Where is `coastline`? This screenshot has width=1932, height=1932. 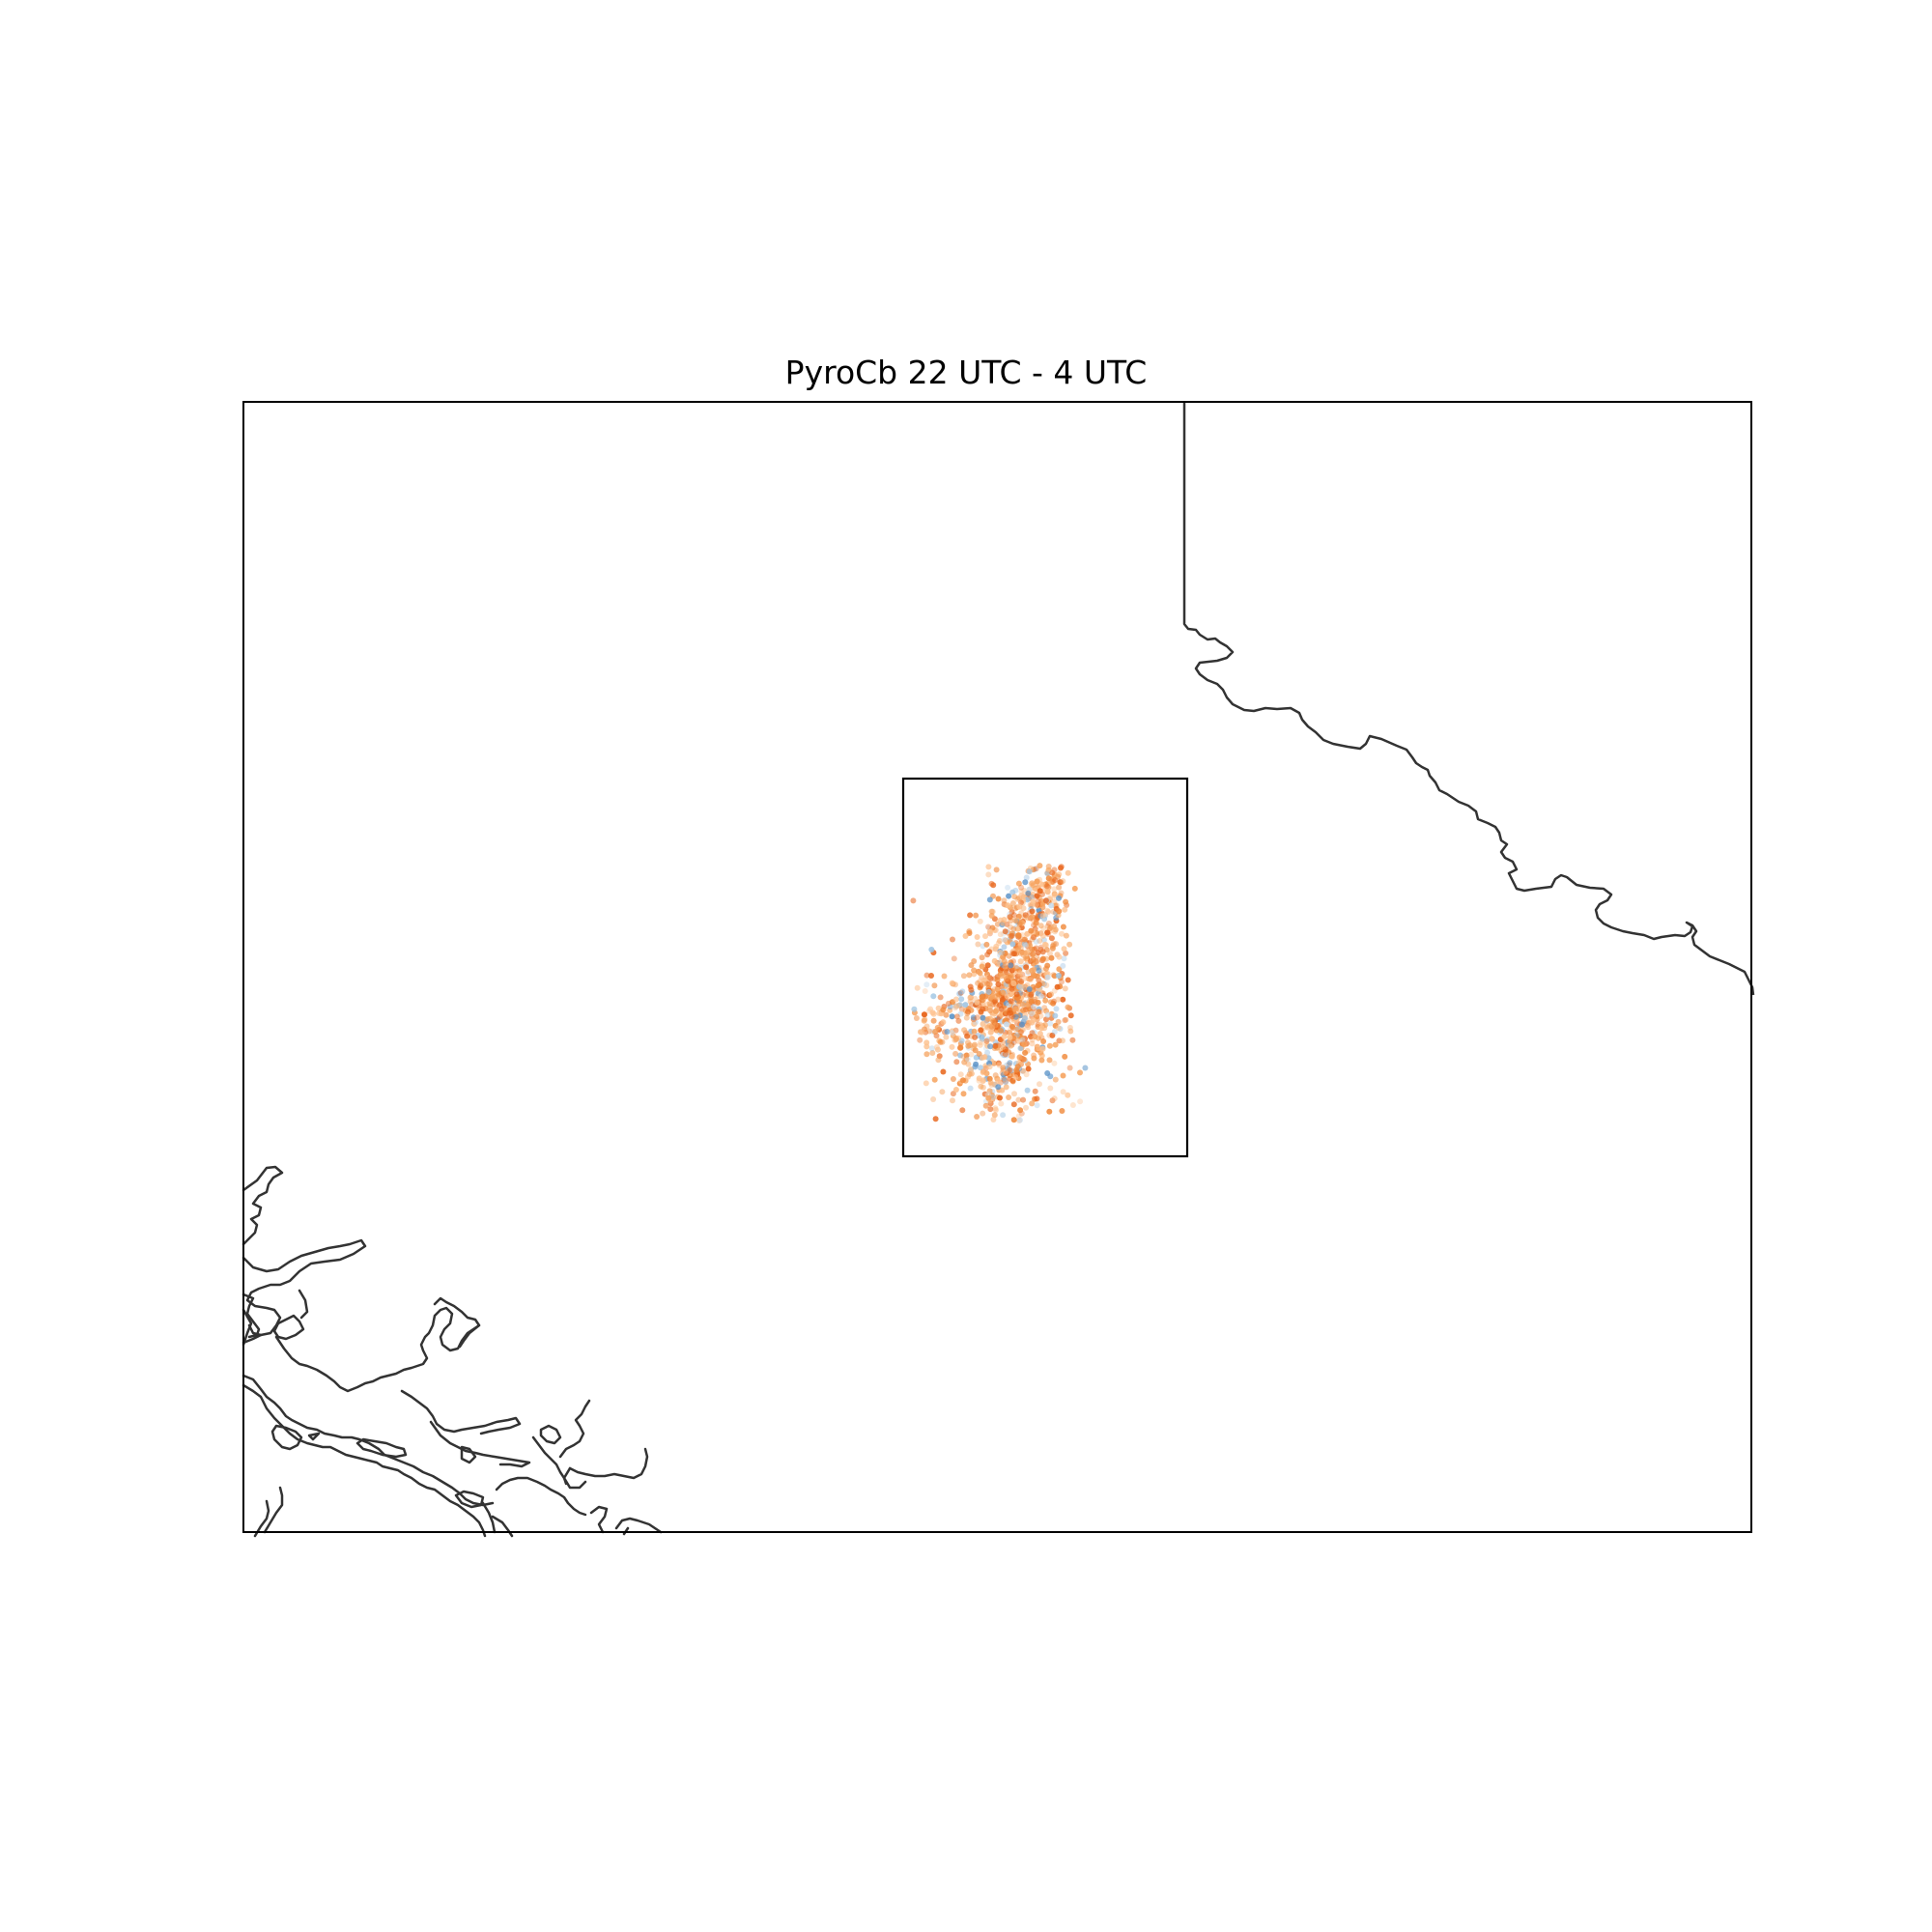
coastline is located at coordinates (452, 1351).